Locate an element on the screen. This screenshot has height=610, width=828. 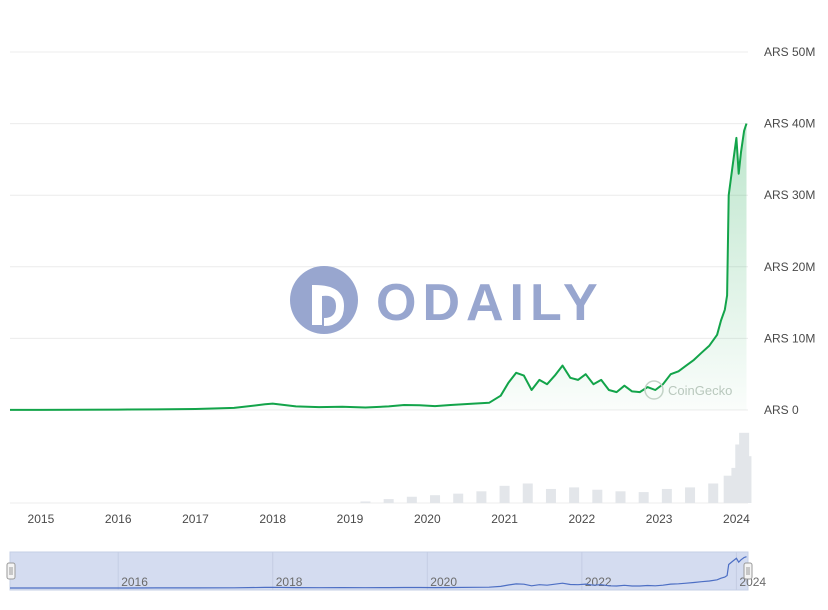
odaily-logo-icon is located at coordinates (324, 300).